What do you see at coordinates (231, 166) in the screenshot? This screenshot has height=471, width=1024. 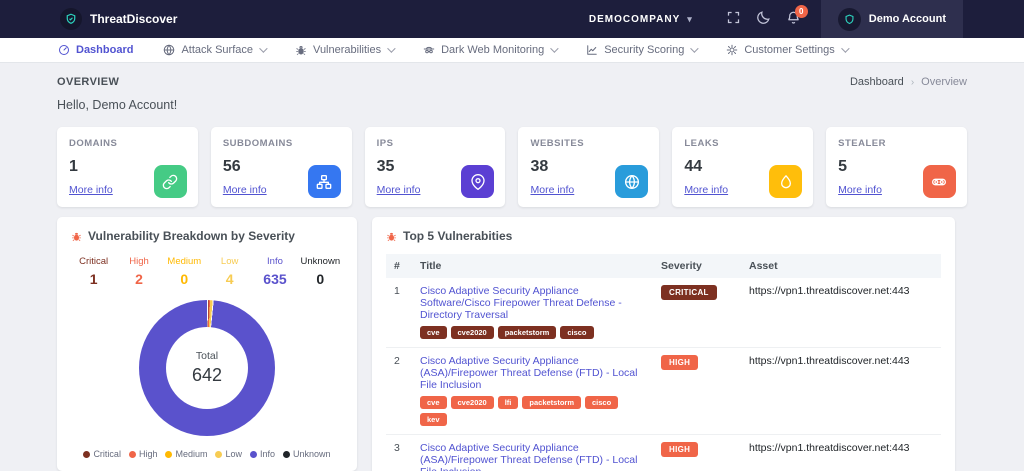 I see `stat-card-value: 56` at bounding box center [231, 166].